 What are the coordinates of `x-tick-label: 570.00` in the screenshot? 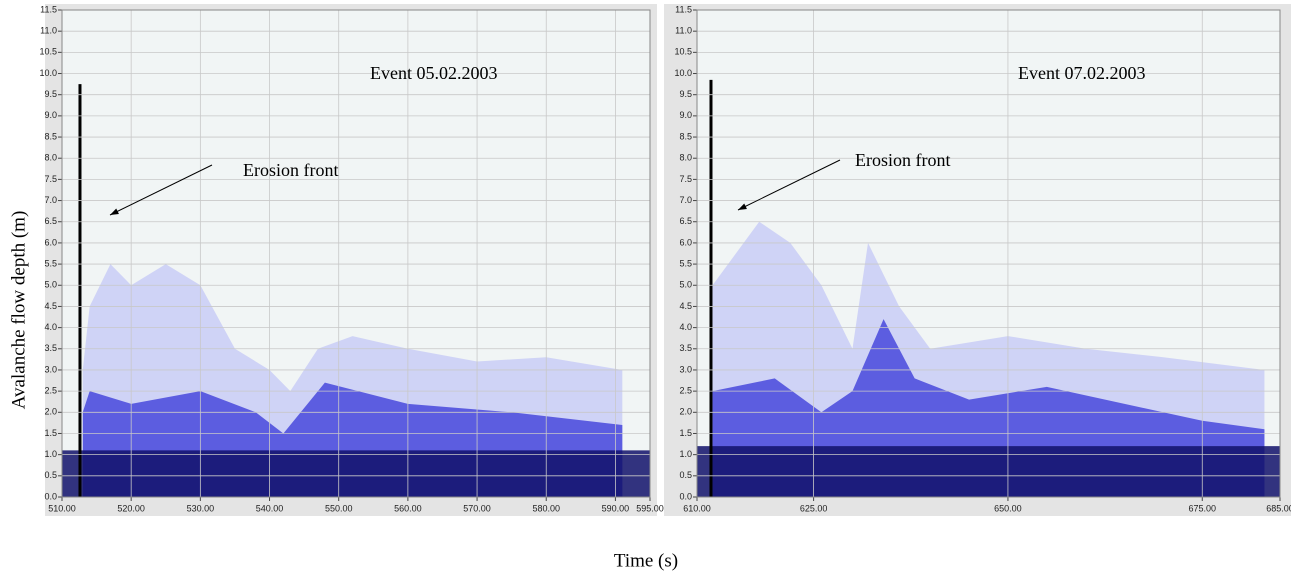 It's located at (477, 508).